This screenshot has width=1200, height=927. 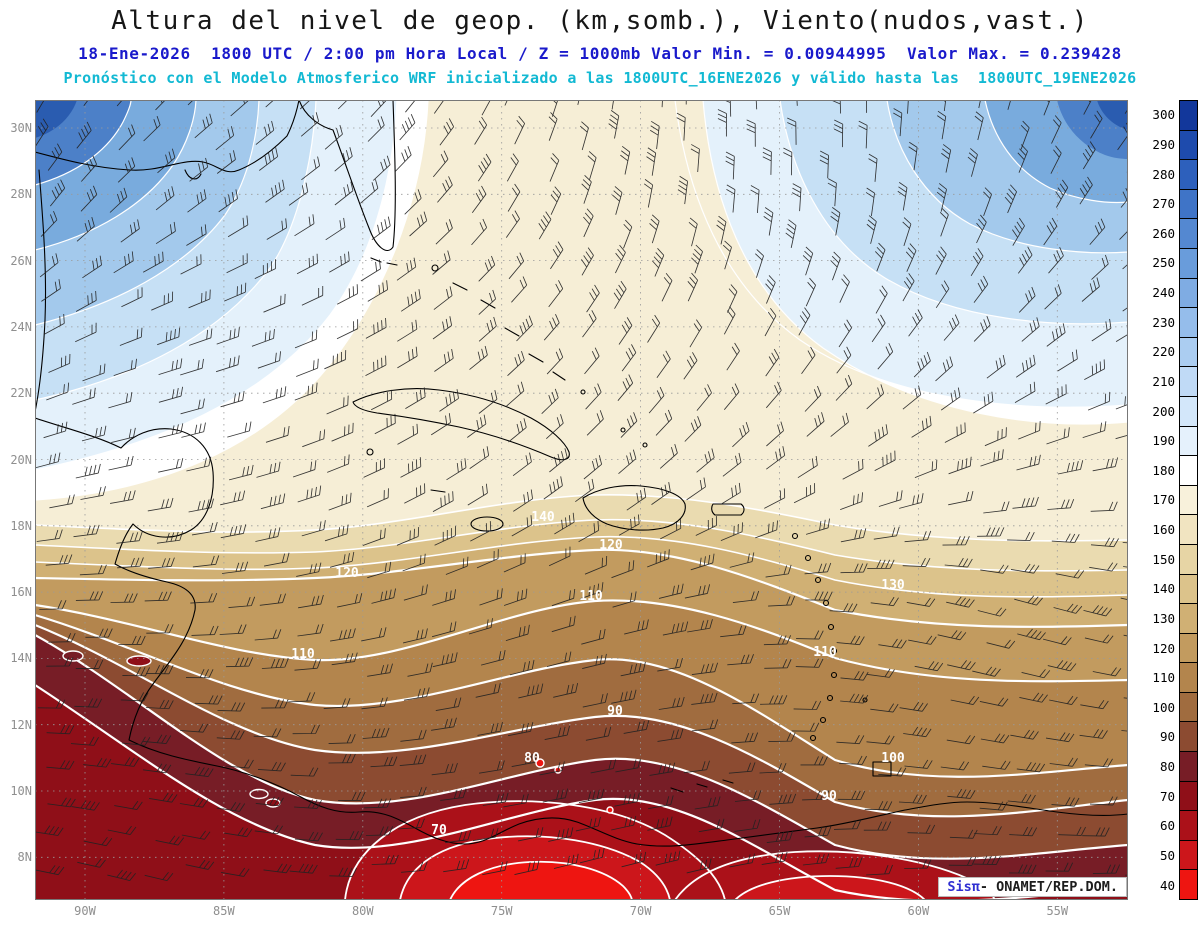 What do you see at coordinates (1163, 352) in the screenshot?
I see `colorbar-level-label: 220` at bounding box center [1163, 352].